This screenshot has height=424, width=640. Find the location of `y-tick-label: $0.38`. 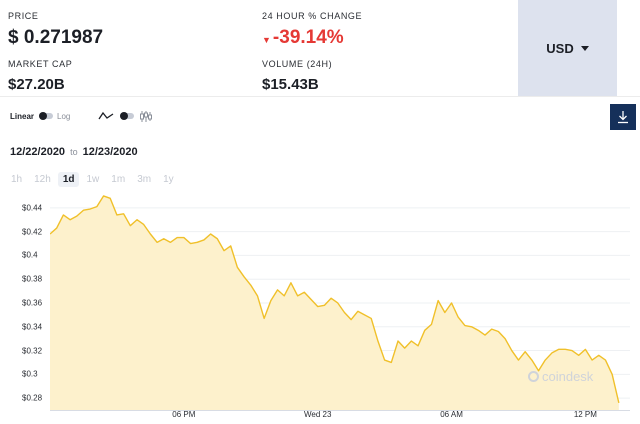

y-tick-label: $0.38 is located at coordinates (32, 279).